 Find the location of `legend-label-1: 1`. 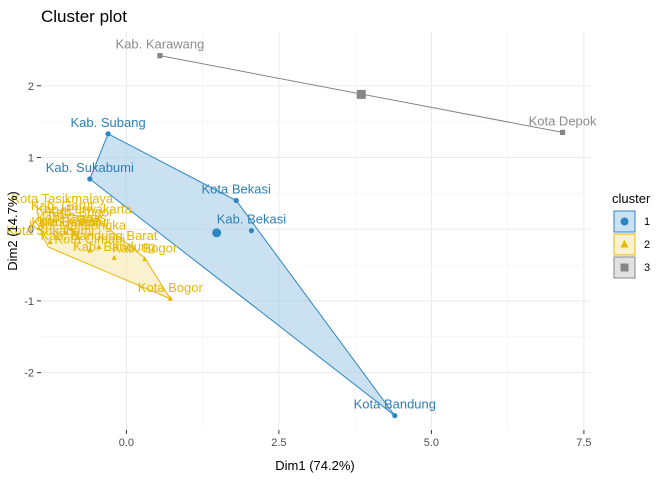

legend-label-1: 1 is located at coordinates (647, 222).